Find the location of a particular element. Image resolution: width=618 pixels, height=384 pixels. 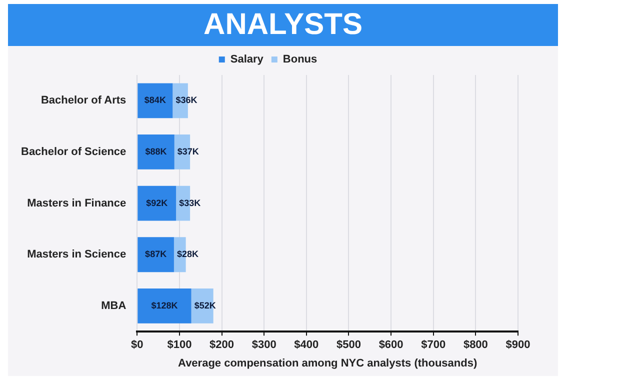

x-tick-label: $700 is located at coordinates (433, 345).